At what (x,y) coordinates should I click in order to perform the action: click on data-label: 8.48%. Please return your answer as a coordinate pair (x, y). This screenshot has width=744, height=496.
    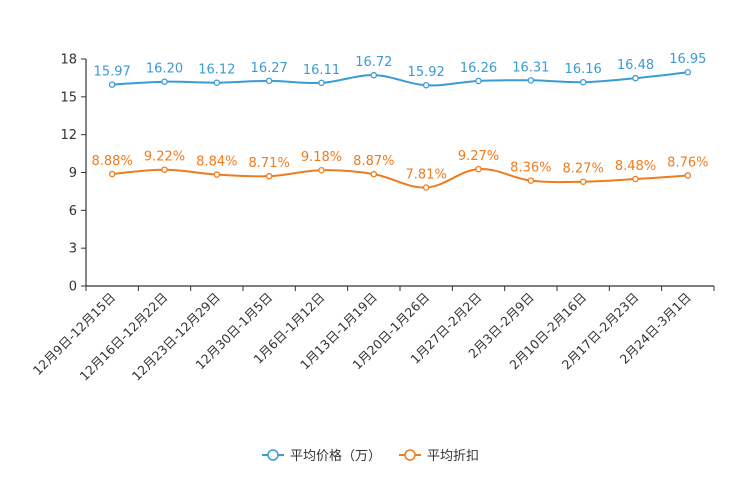
    Looking at the image, I should click on (635, 166).